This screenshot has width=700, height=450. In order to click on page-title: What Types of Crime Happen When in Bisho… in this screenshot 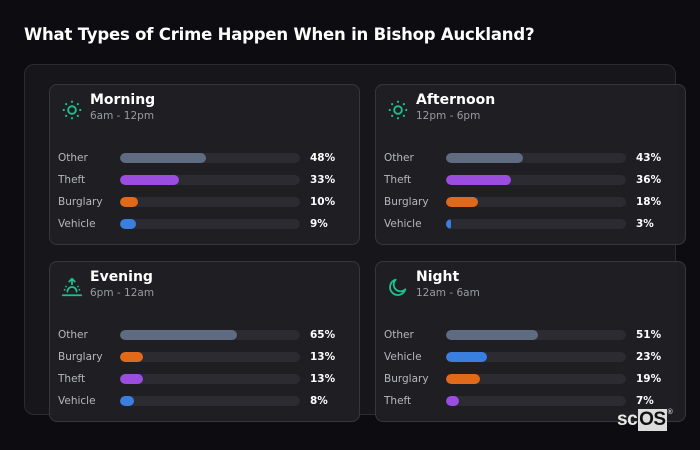, I will do `click(279, 34)`.